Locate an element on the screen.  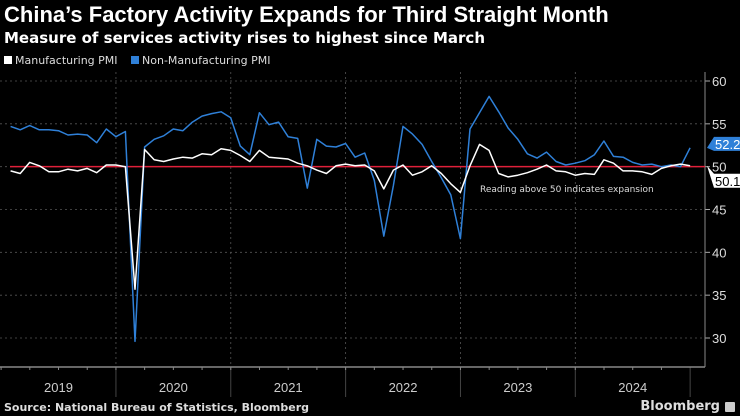
last-value-label: 52.2 is located at coordinates (727, 144).